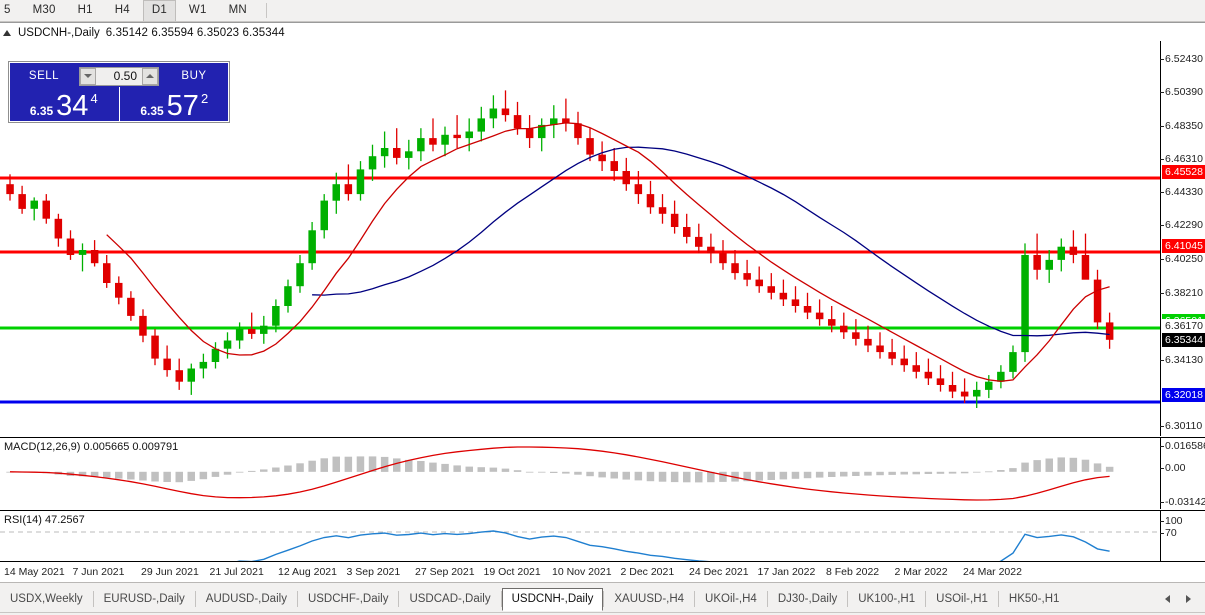 The height and width of the screenshot is (615, 1205). I want to click on price-tick: 6.34130, so click(1181, 359).